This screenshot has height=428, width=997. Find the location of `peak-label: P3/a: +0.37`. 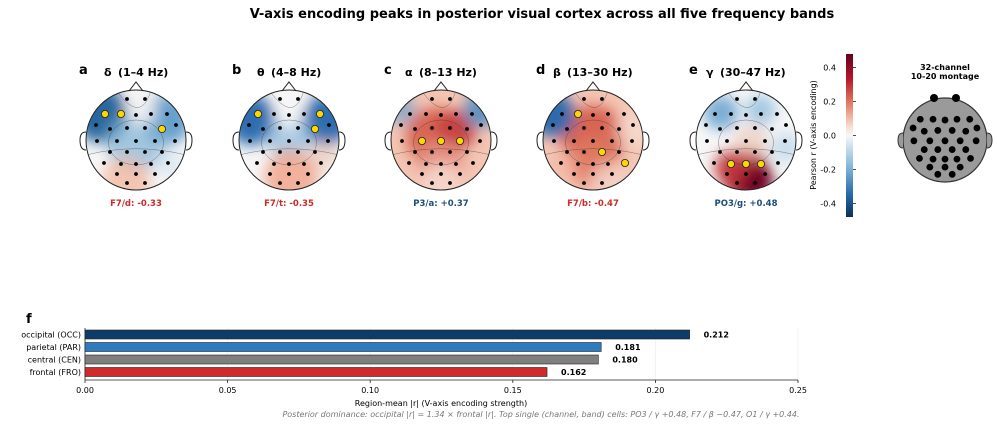

peak-label: P3/a: +0.37 is located at coordinates (441, 204).